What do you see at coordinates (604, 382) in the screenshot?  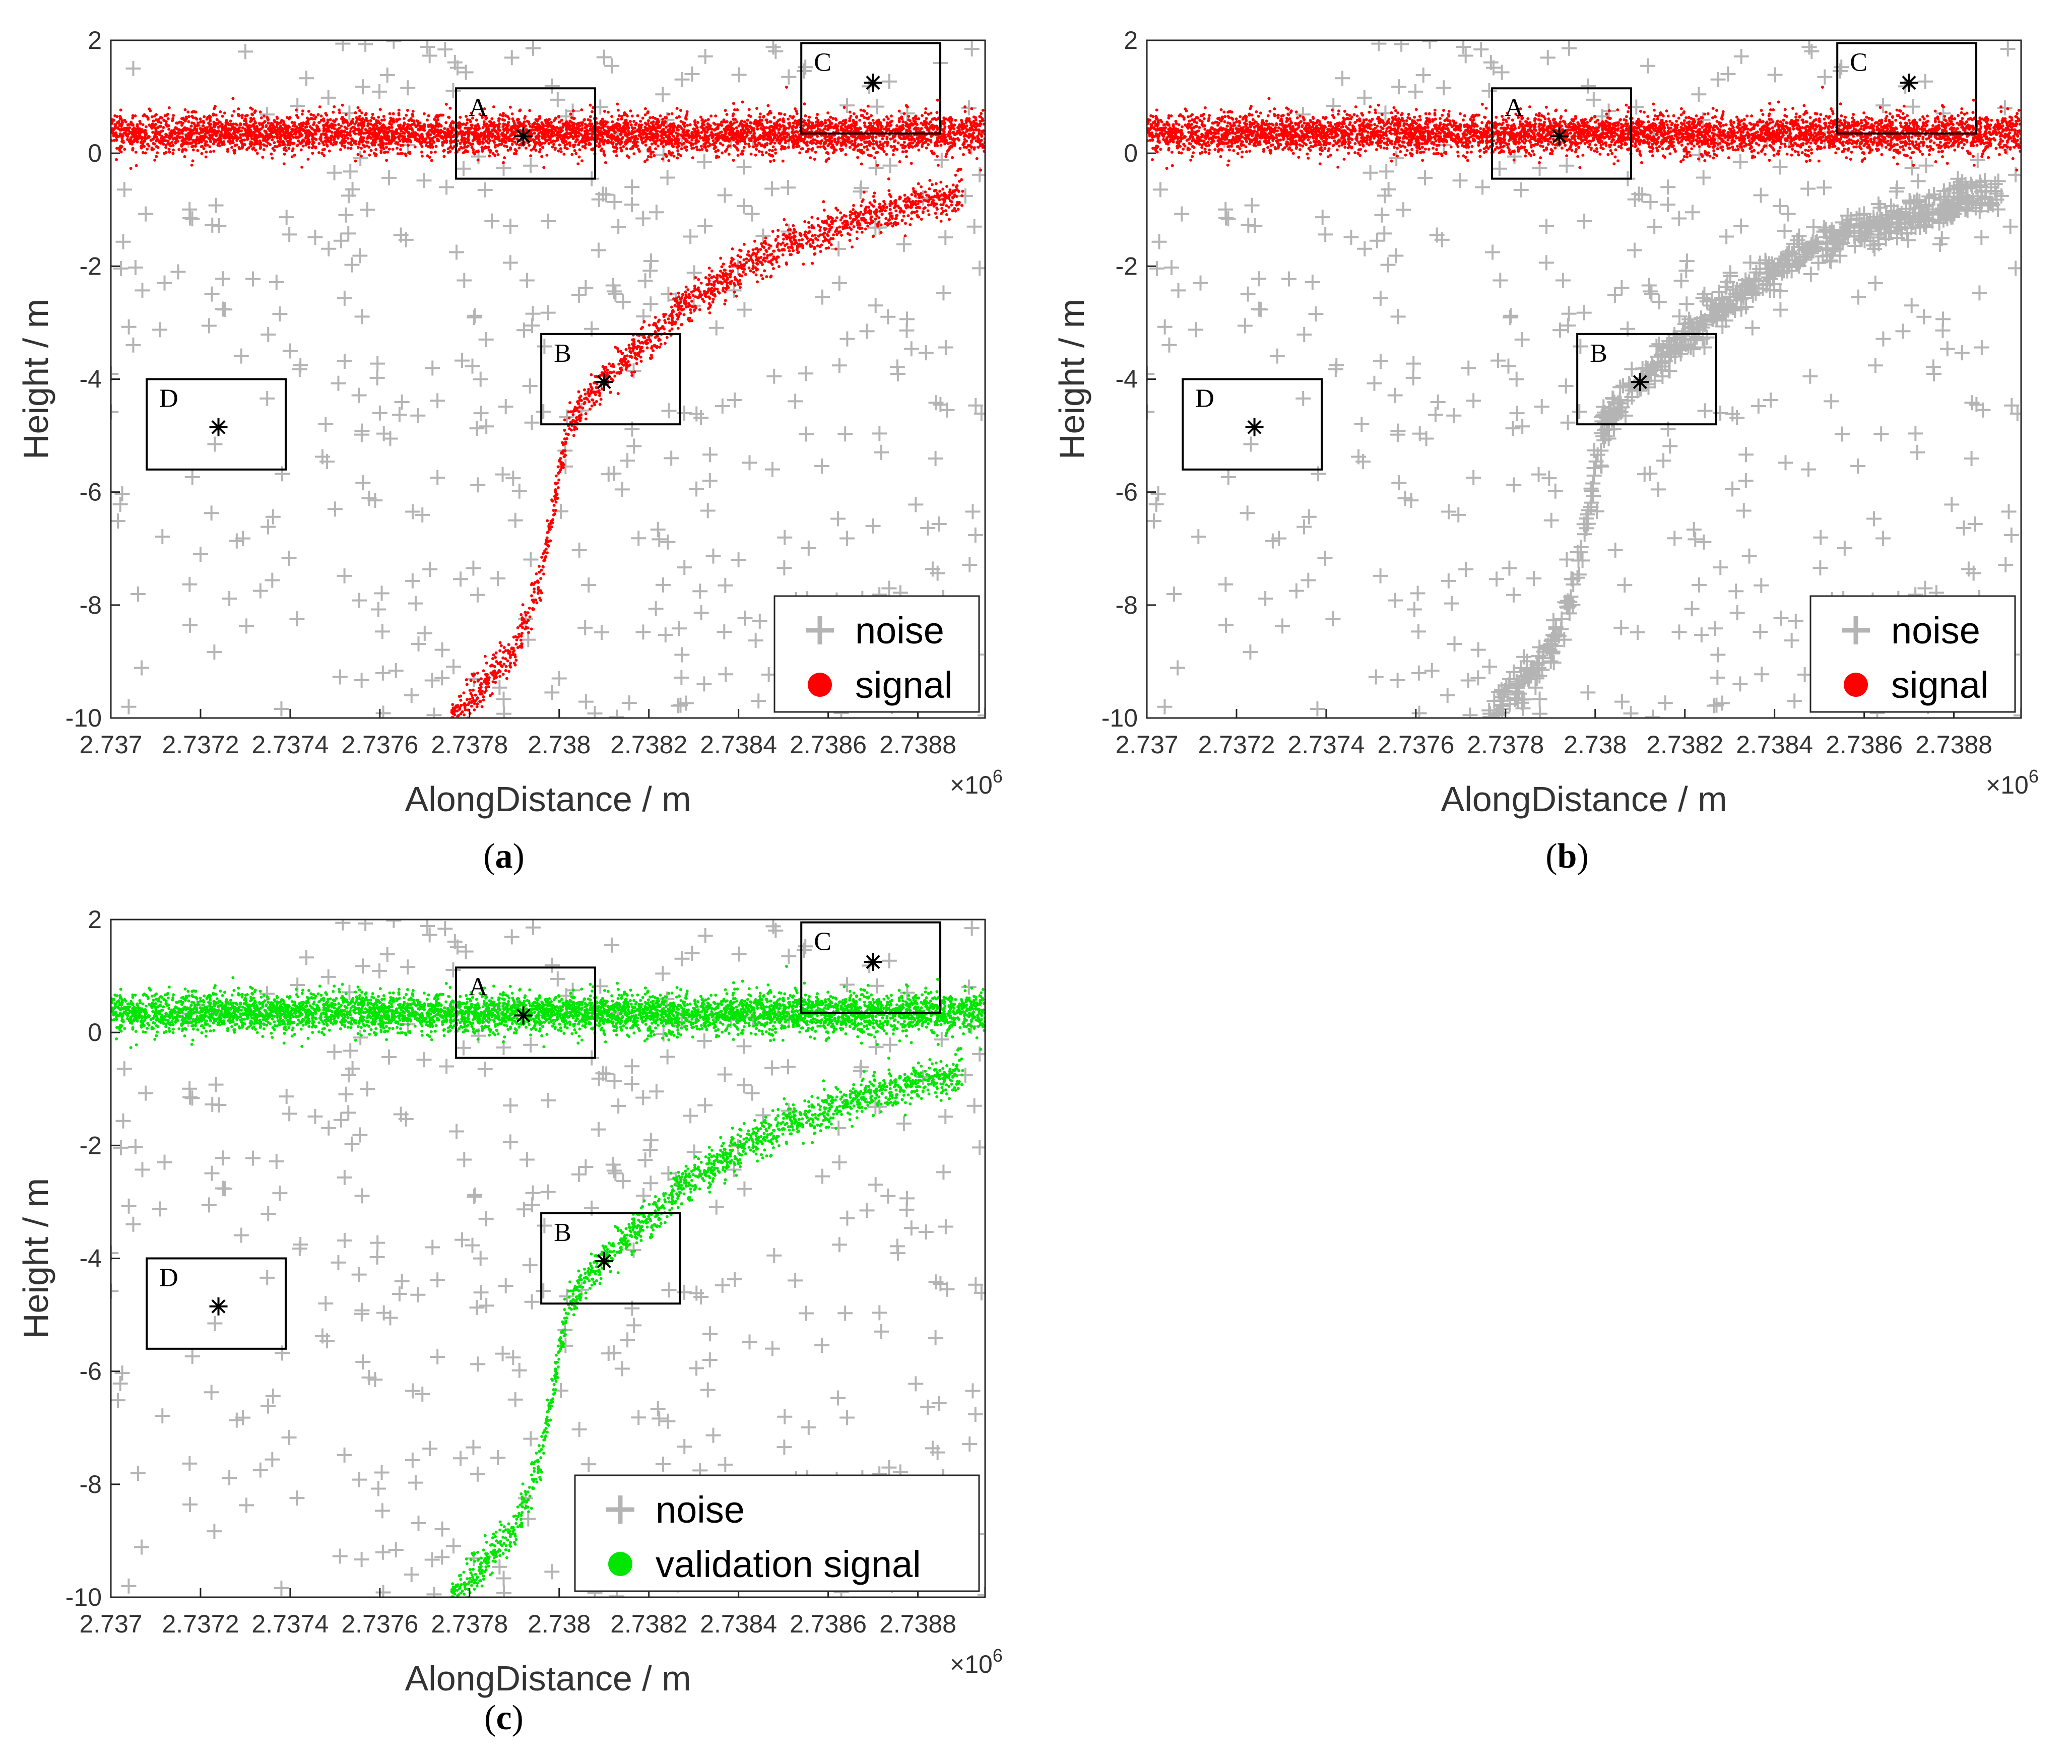 I see `annotation-star-b` at bounding box center [604, 382].